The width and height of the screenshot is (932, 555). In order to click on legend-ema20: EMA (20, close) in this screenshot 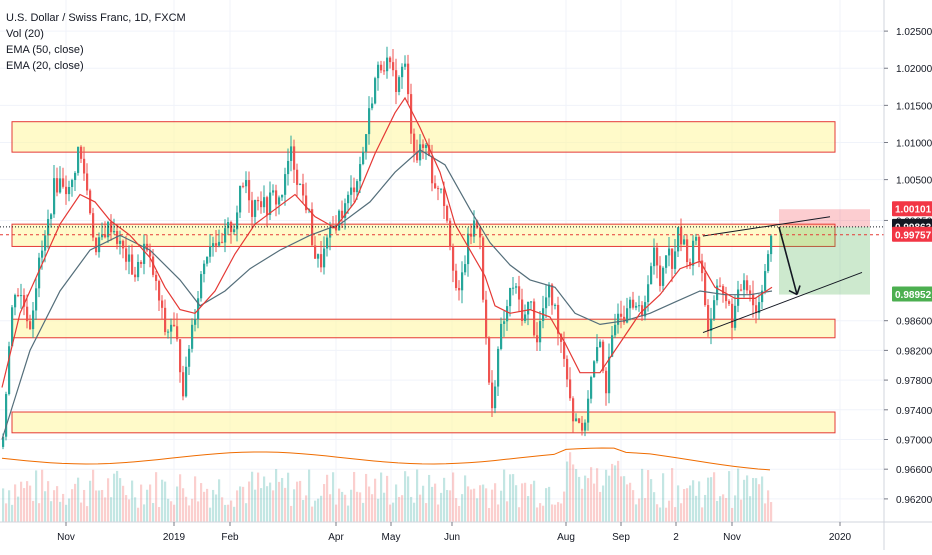, I will do `click(45, 66)`.